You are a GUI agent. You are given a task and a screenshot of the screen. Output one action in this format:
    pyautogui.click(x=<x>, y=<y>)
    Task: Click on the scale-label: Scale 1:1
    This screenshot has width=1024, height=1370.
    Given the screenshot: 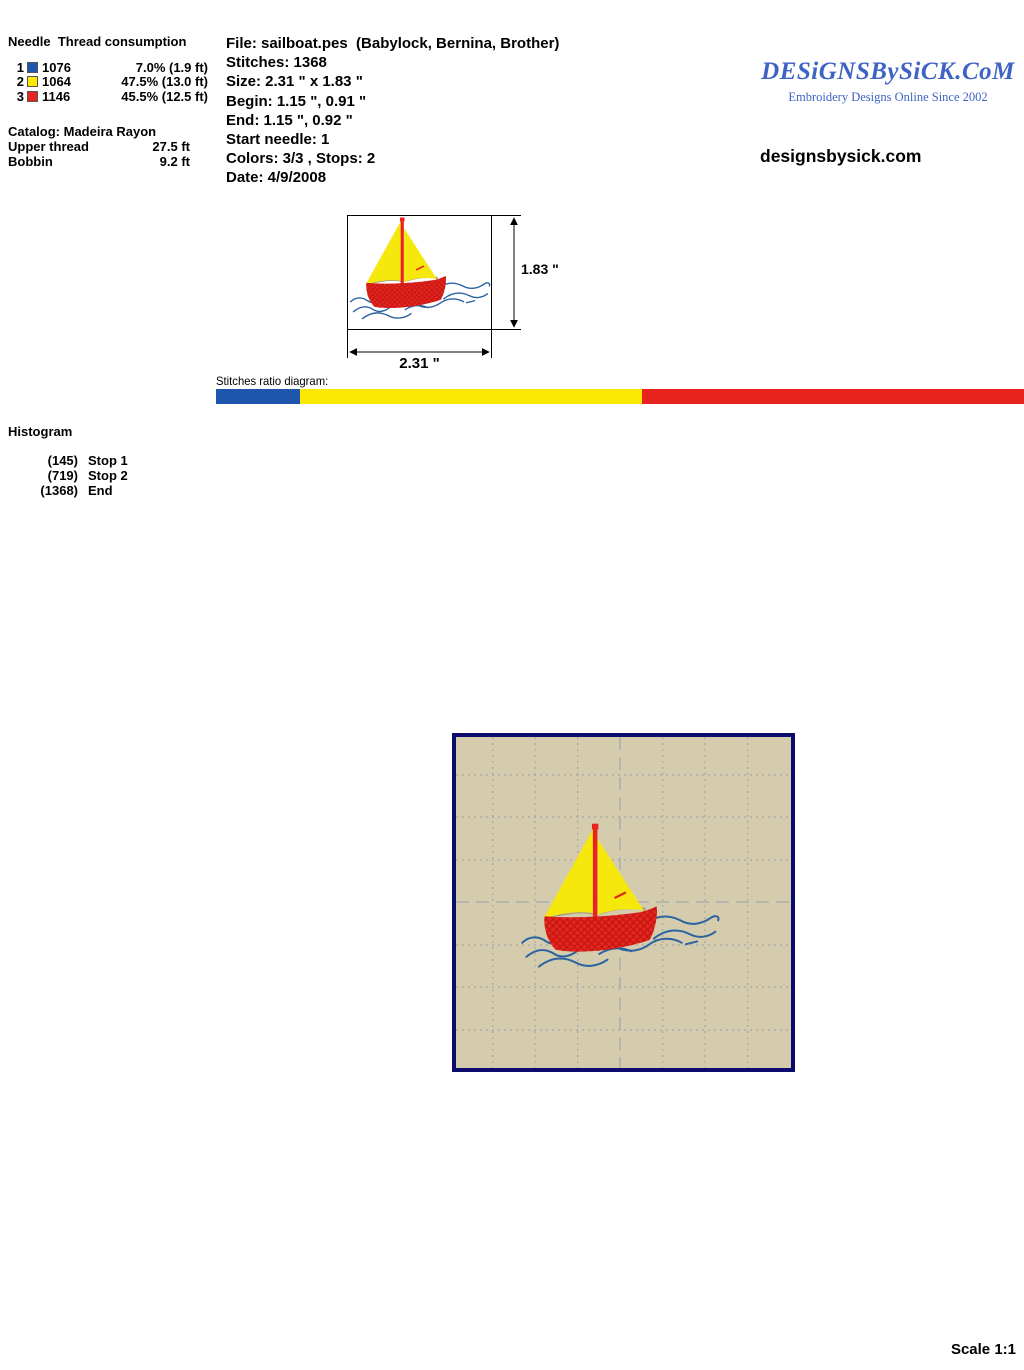 What is the action you would take?
    pyautogui.click(x=983, y=1349)
    